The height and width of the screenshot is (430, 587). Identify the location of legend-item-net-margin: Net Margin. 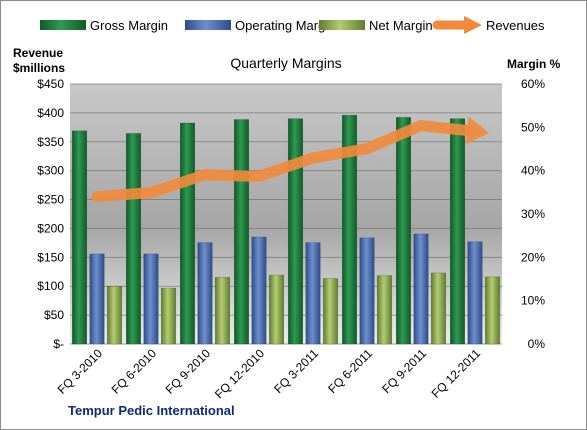
(376, 25).